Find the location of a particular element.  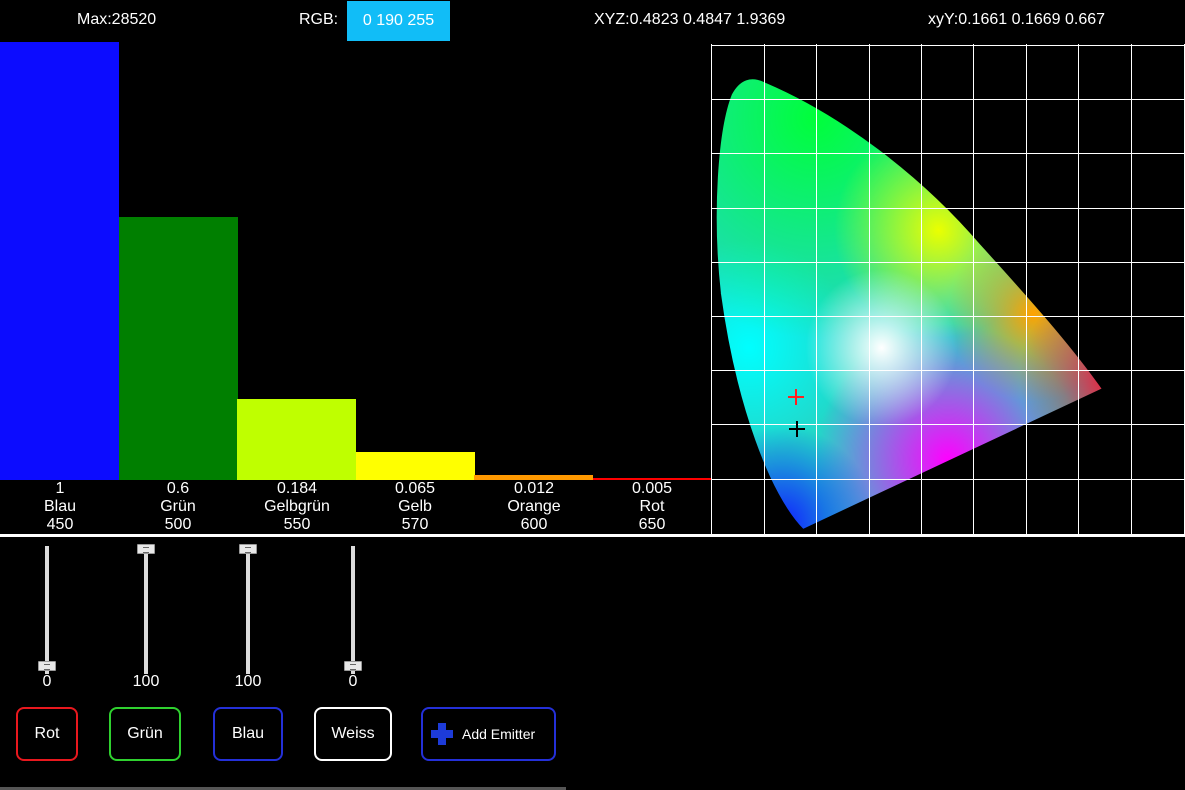

slider-gruen is located at coordinates (146, 619).